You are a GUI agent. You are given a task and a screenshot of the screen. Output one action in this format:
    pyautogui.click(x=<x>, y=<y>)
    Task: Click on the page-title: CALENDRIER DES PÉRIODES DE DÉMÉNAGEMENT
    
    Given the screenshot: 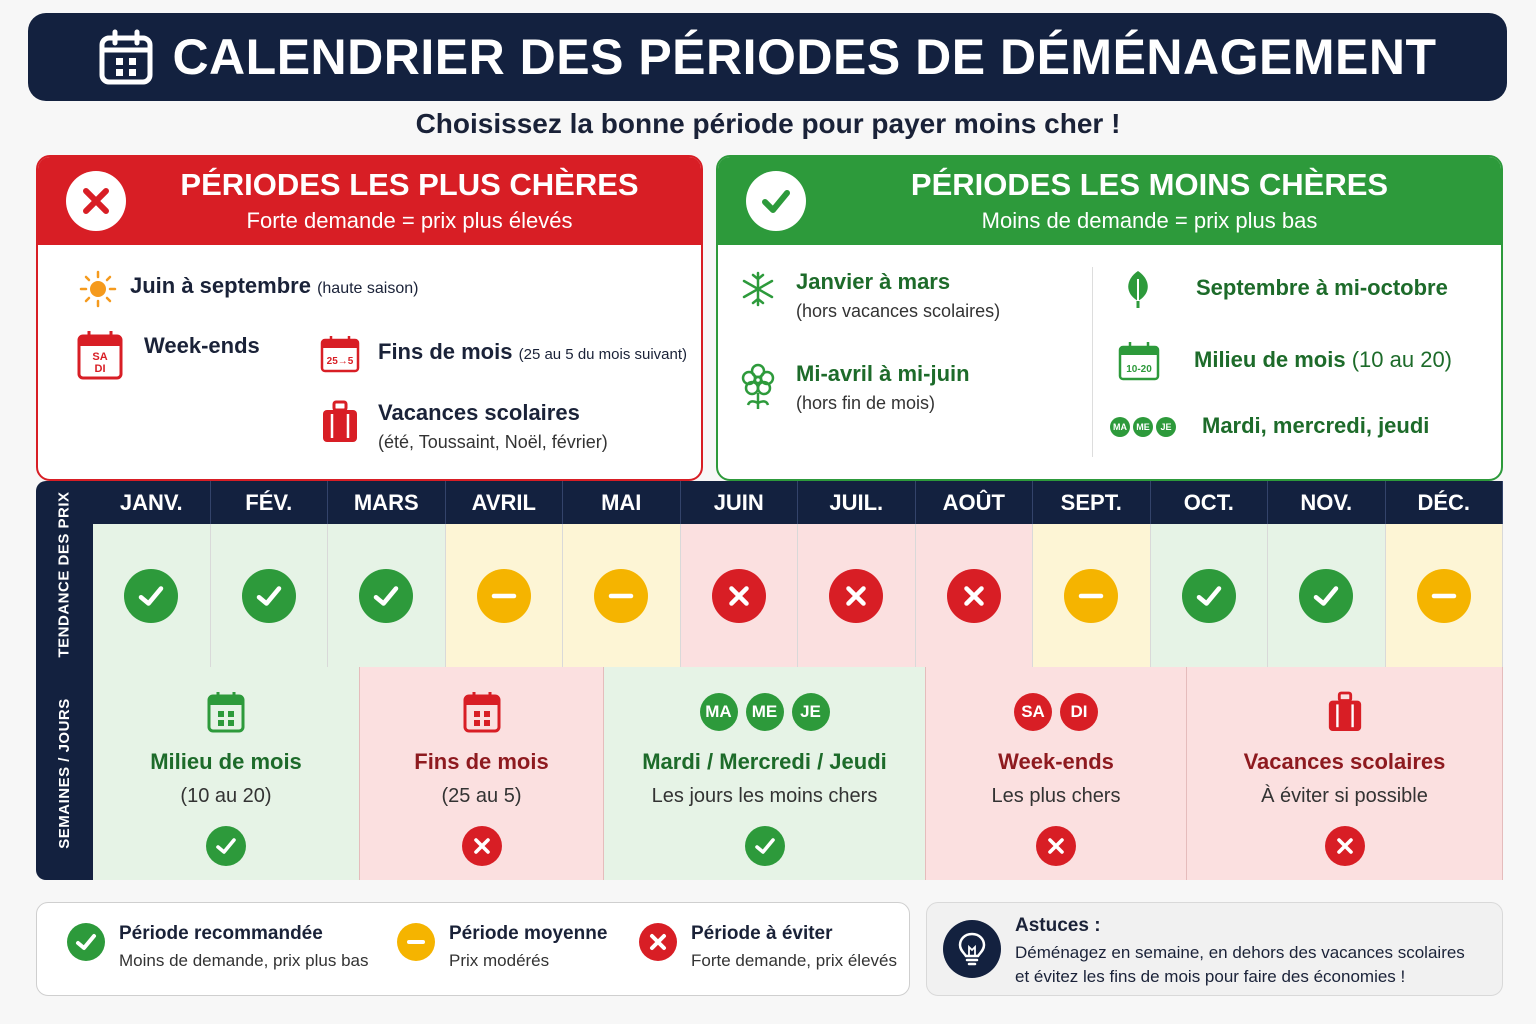 What is the action you would take?
    pyautogui.click(x=804, y=57)
    